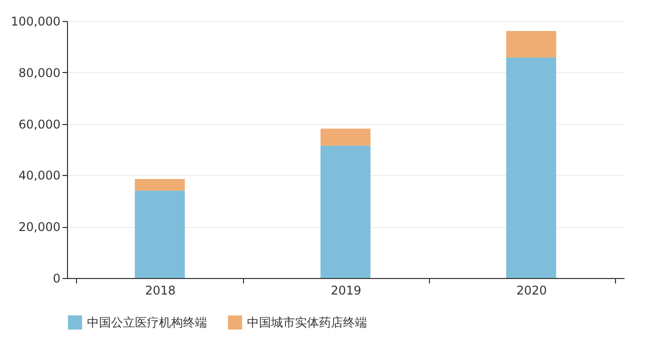 This screenshot has height=344, width=649. What do you see at coordinates (39, 124) in the screenshot?
I see `y-tick-label: 60,000` at bounding box center [39, 124].